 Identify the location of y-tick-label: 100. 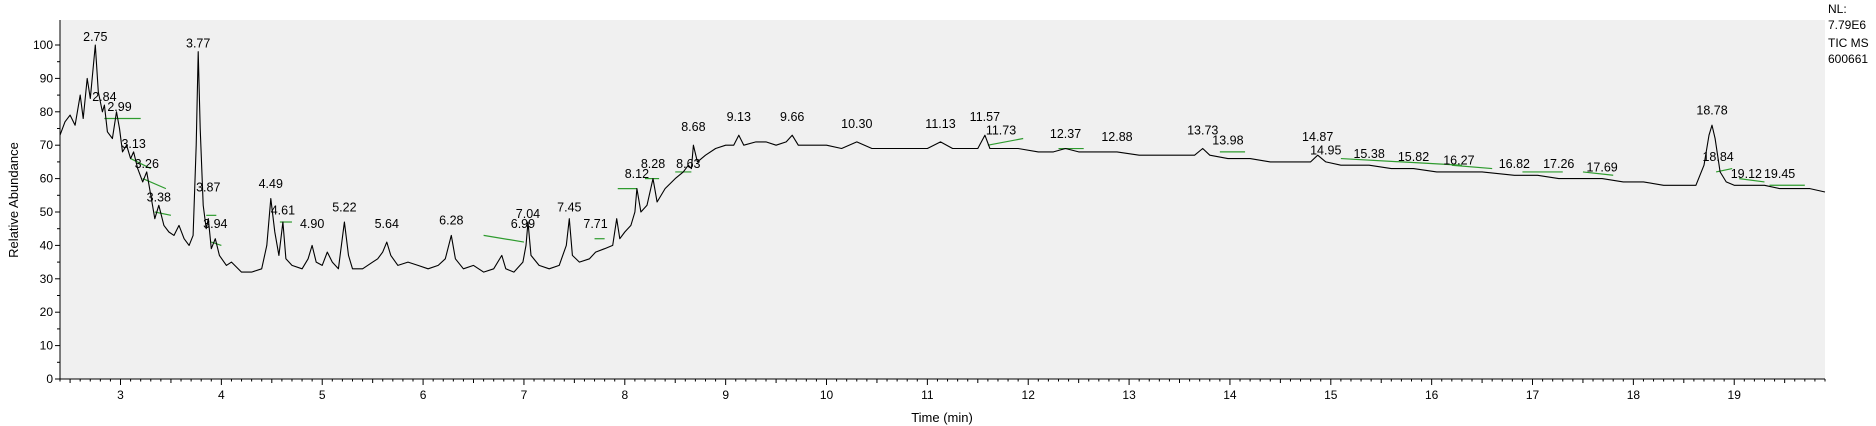
(43, 45).